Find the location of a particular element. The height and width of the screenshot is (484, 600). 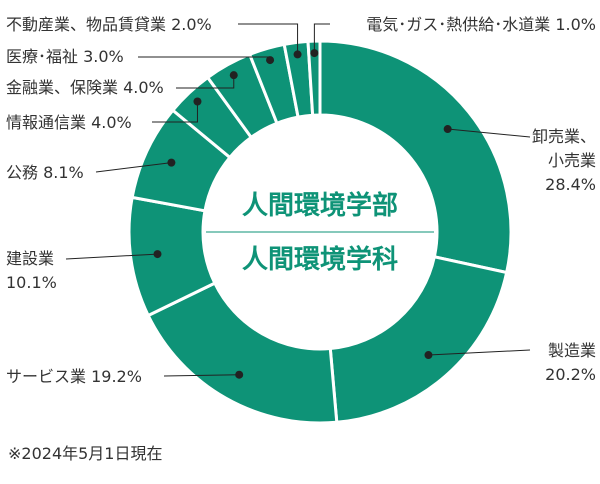

slice-label-3: 建設業 10.1% is located at coordinates (31, 270).